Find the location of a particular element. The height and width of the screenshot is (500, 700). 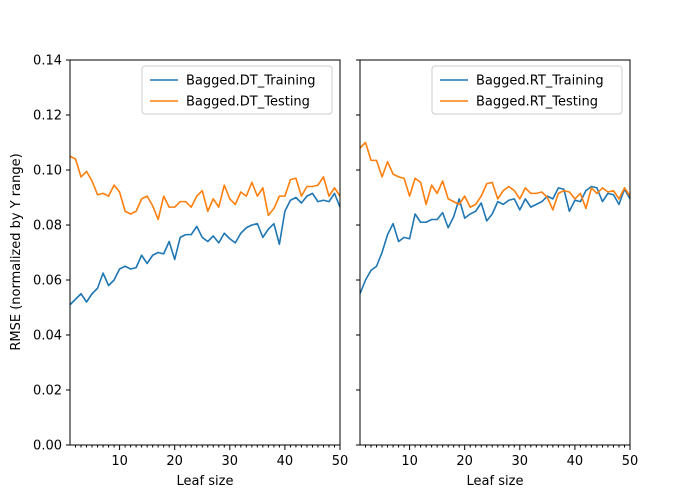

legend: Bagged.DT_Training Bagged.DT_Testing is located at coordinates (237, 90).